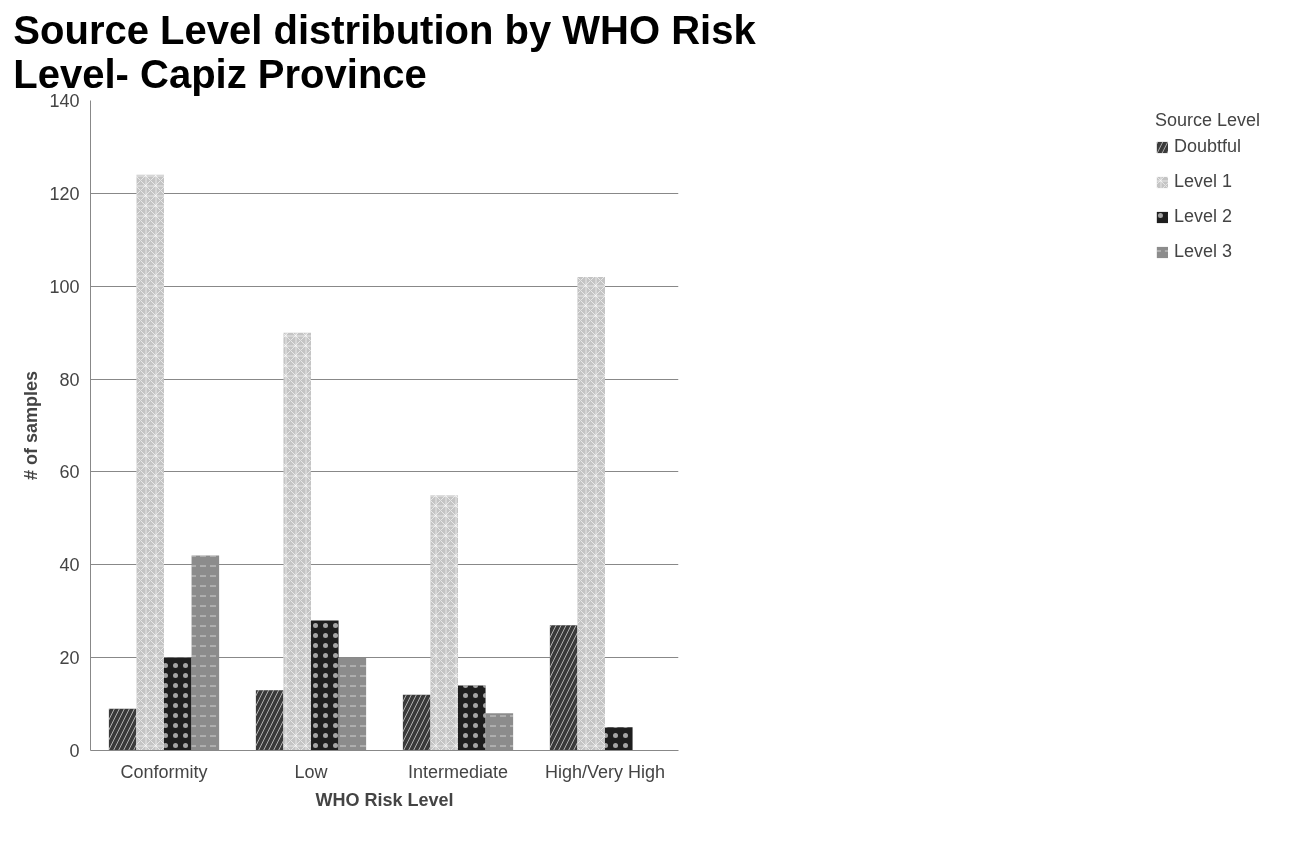  Describe the element at coordinates (1202, 216) in the screenshot. I see `legend-label: Level 2` at that location.